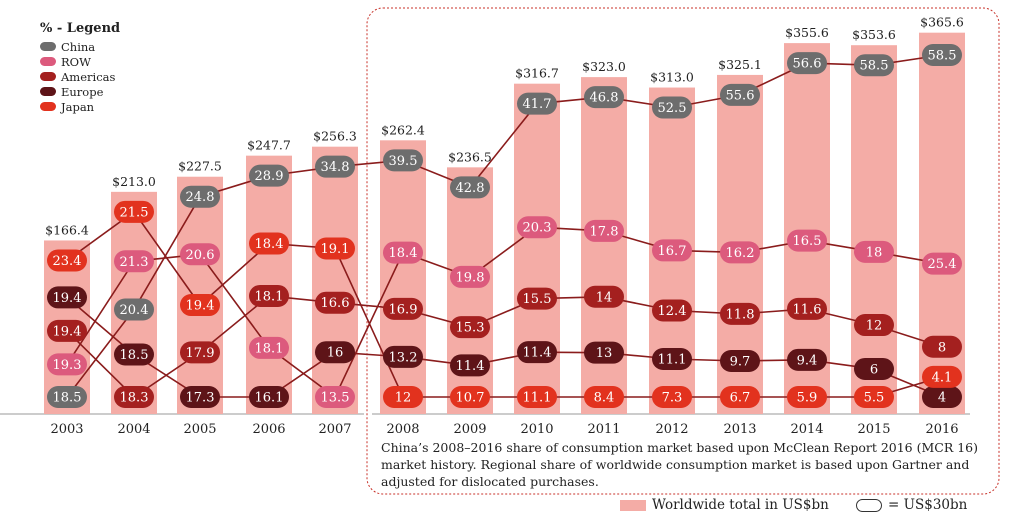  What do you see at coordinates (199, 429) in the screenshot?
I see `year-label-2005: 2005` at bounding box center [199, 429].